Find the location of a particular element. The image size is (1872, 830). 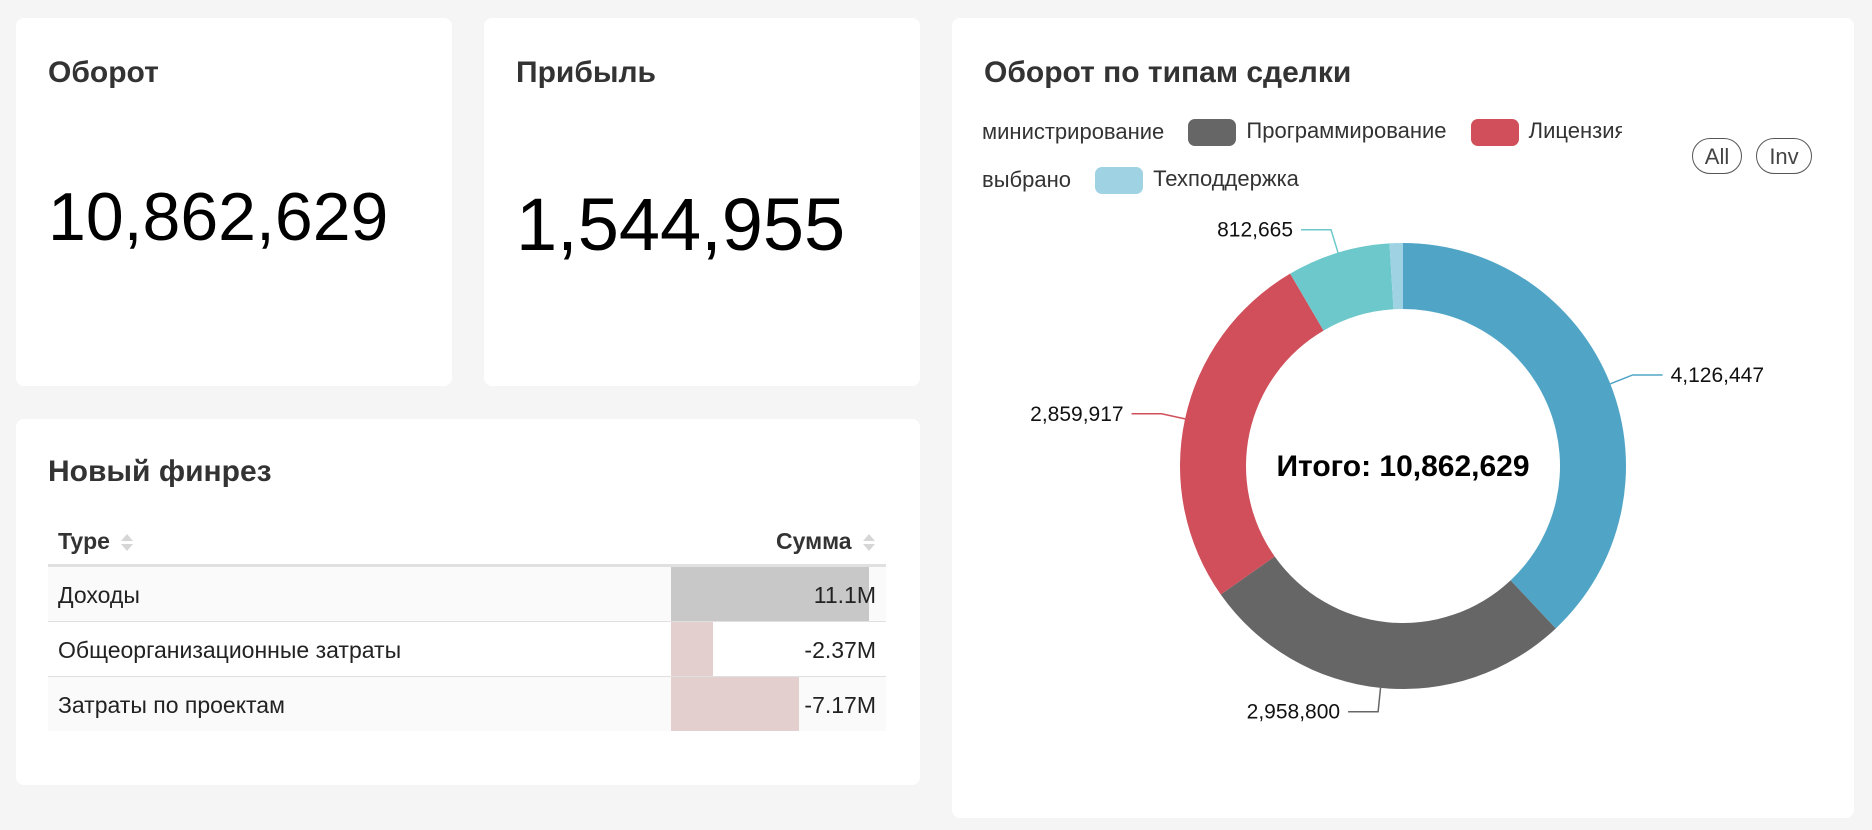

slice-value-label: 4,126,447 is located at coordinates (1717, 375).